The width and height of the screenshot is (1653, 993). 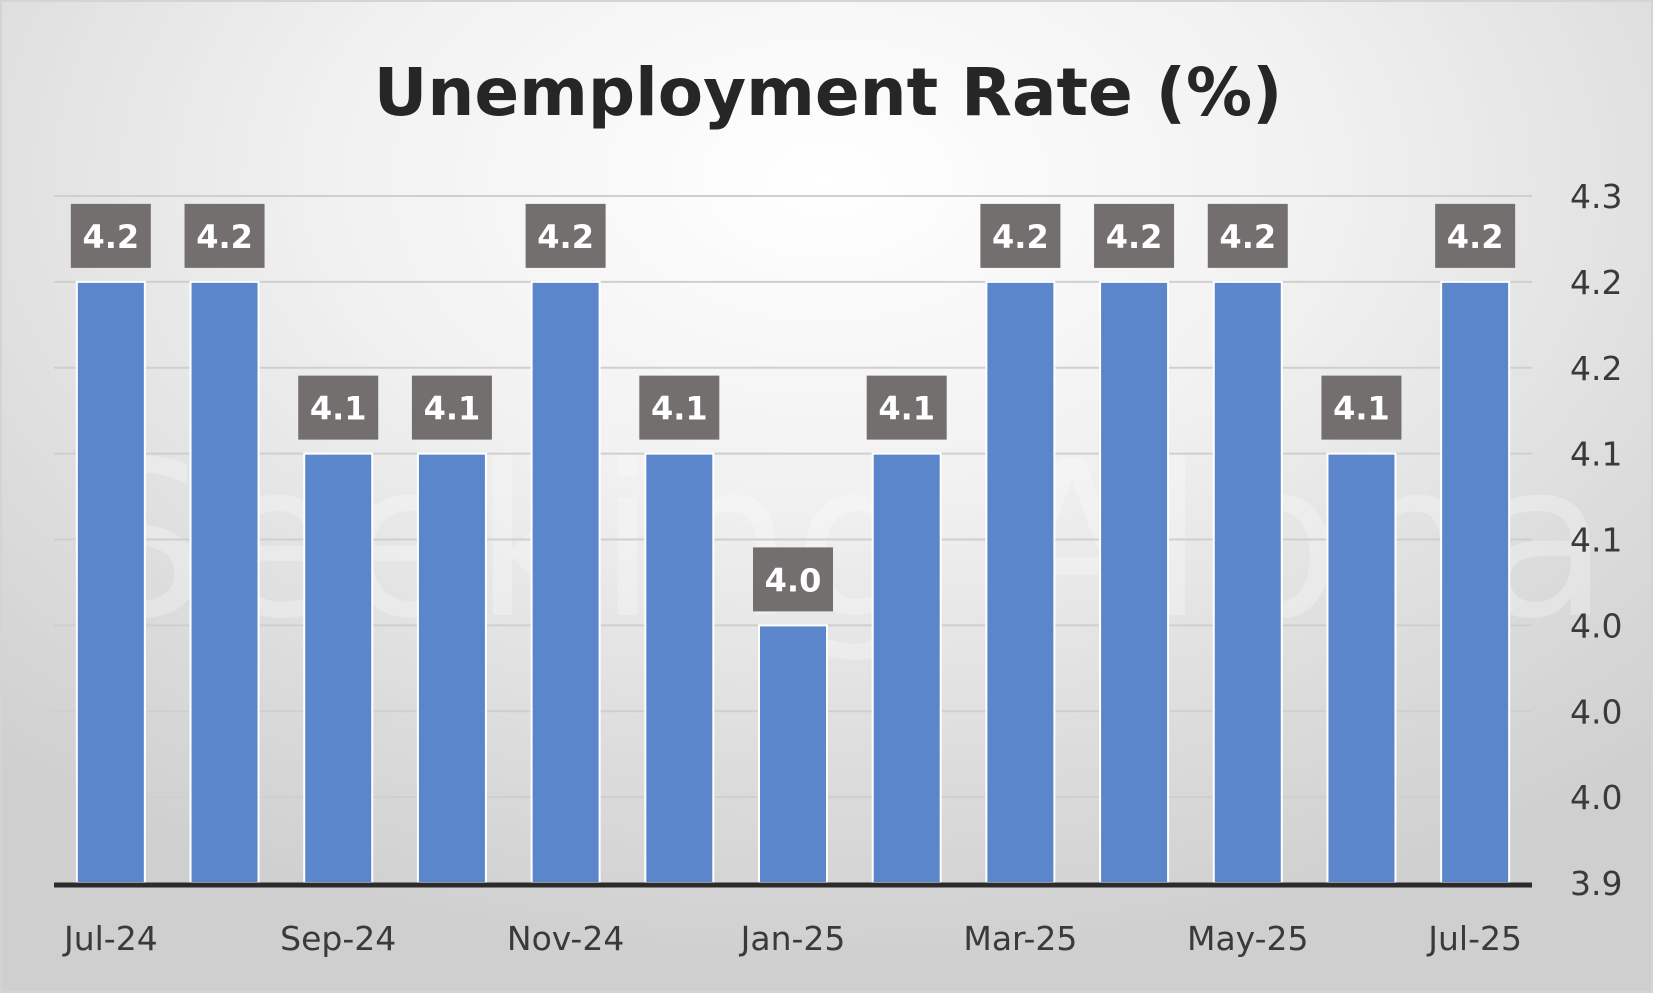 I want to click on x-tick-label: May-25, so click(x=1248, y=938).